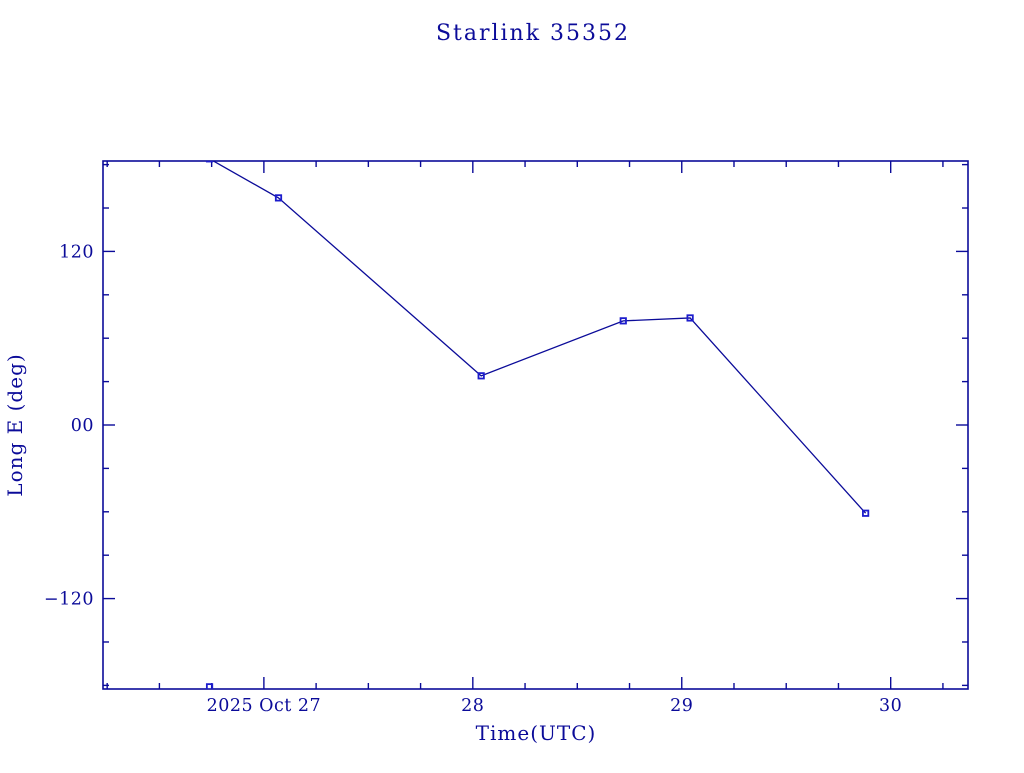 This screenshot has width=1024, height=773. Describe the element at coordinates (82, 426) in the screenshot. I see `y-tick-label: 00` at that location.